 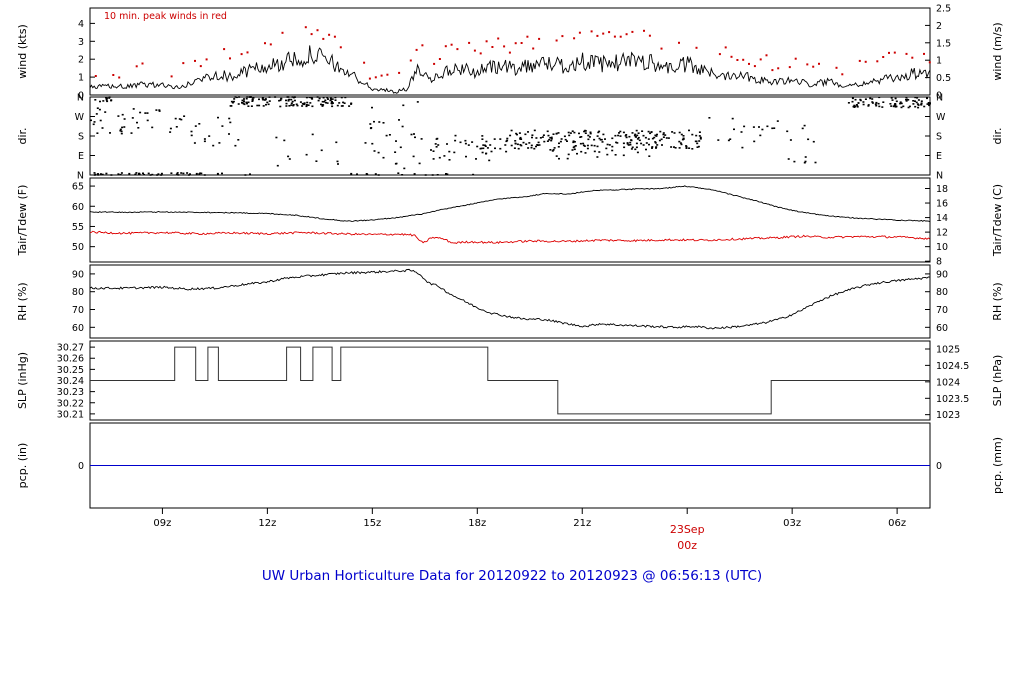 I want to click on x-axis: 09z 12z 15z 18z 21z 23Sep 00z 03z 06z, so click(x=529, y=530).